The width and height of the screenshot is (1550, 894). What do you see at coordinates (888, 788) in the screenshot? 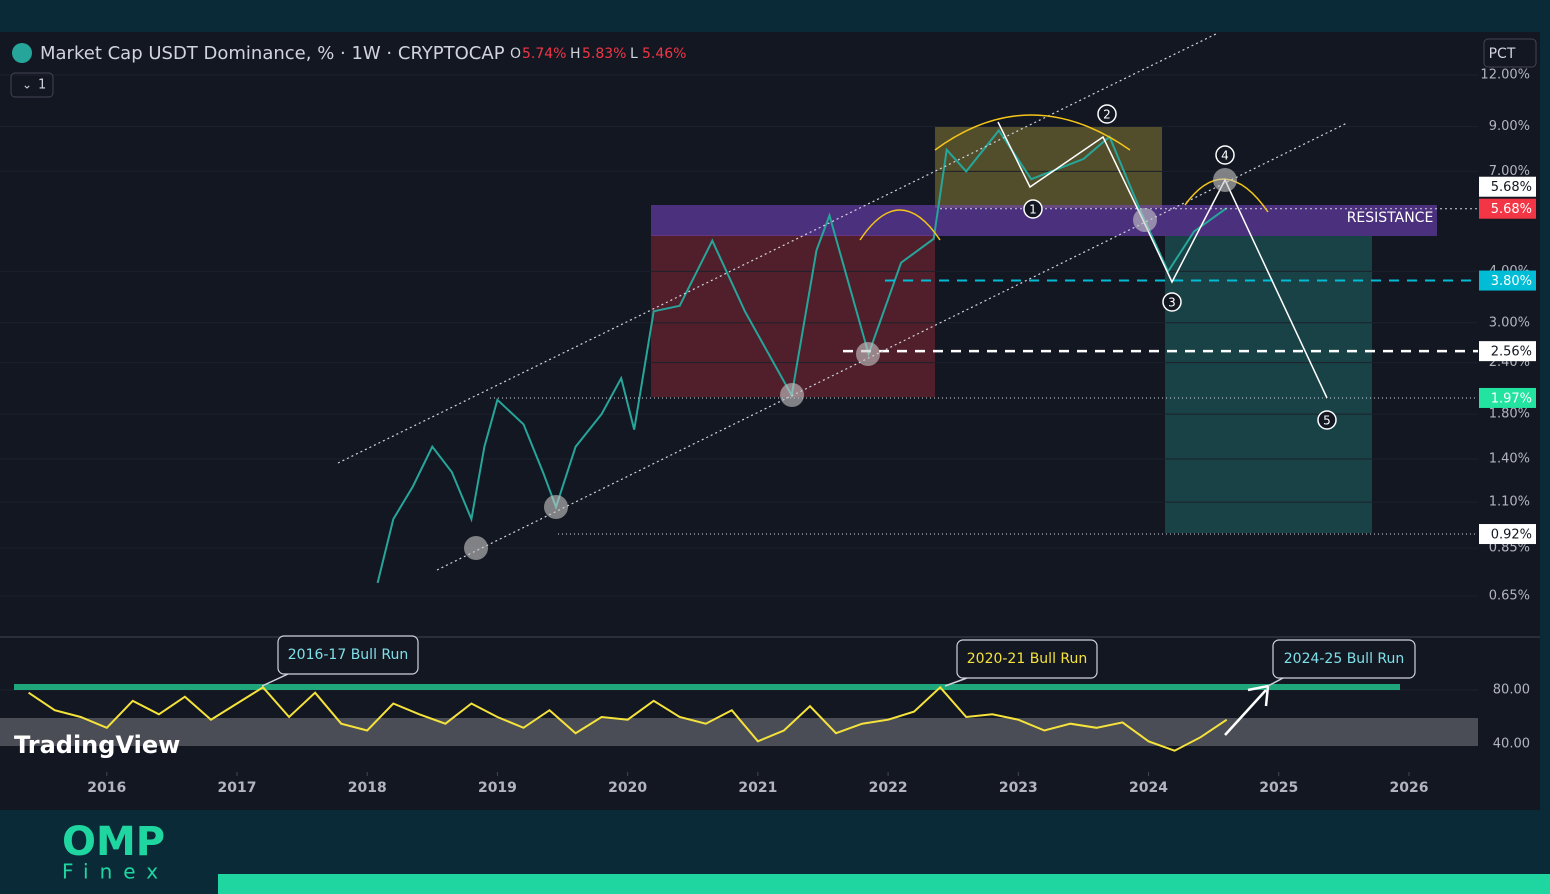
I see `x-tick-label: 2022` at bounding box center [888, 788].